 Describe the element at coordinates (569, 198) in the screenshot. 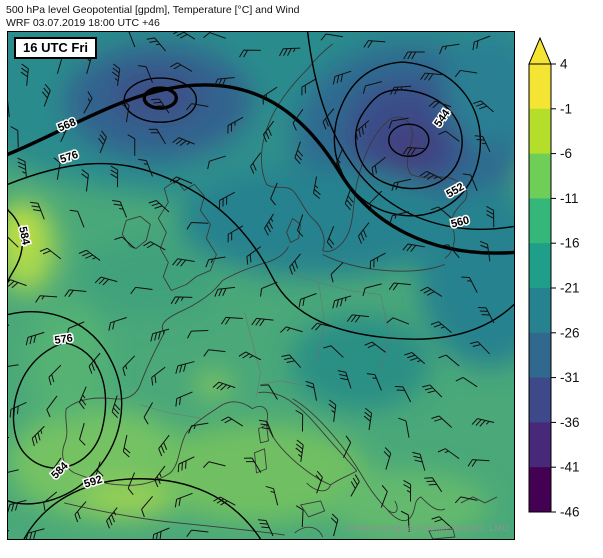

I see `colorbar-tick-label: -11` at that location.